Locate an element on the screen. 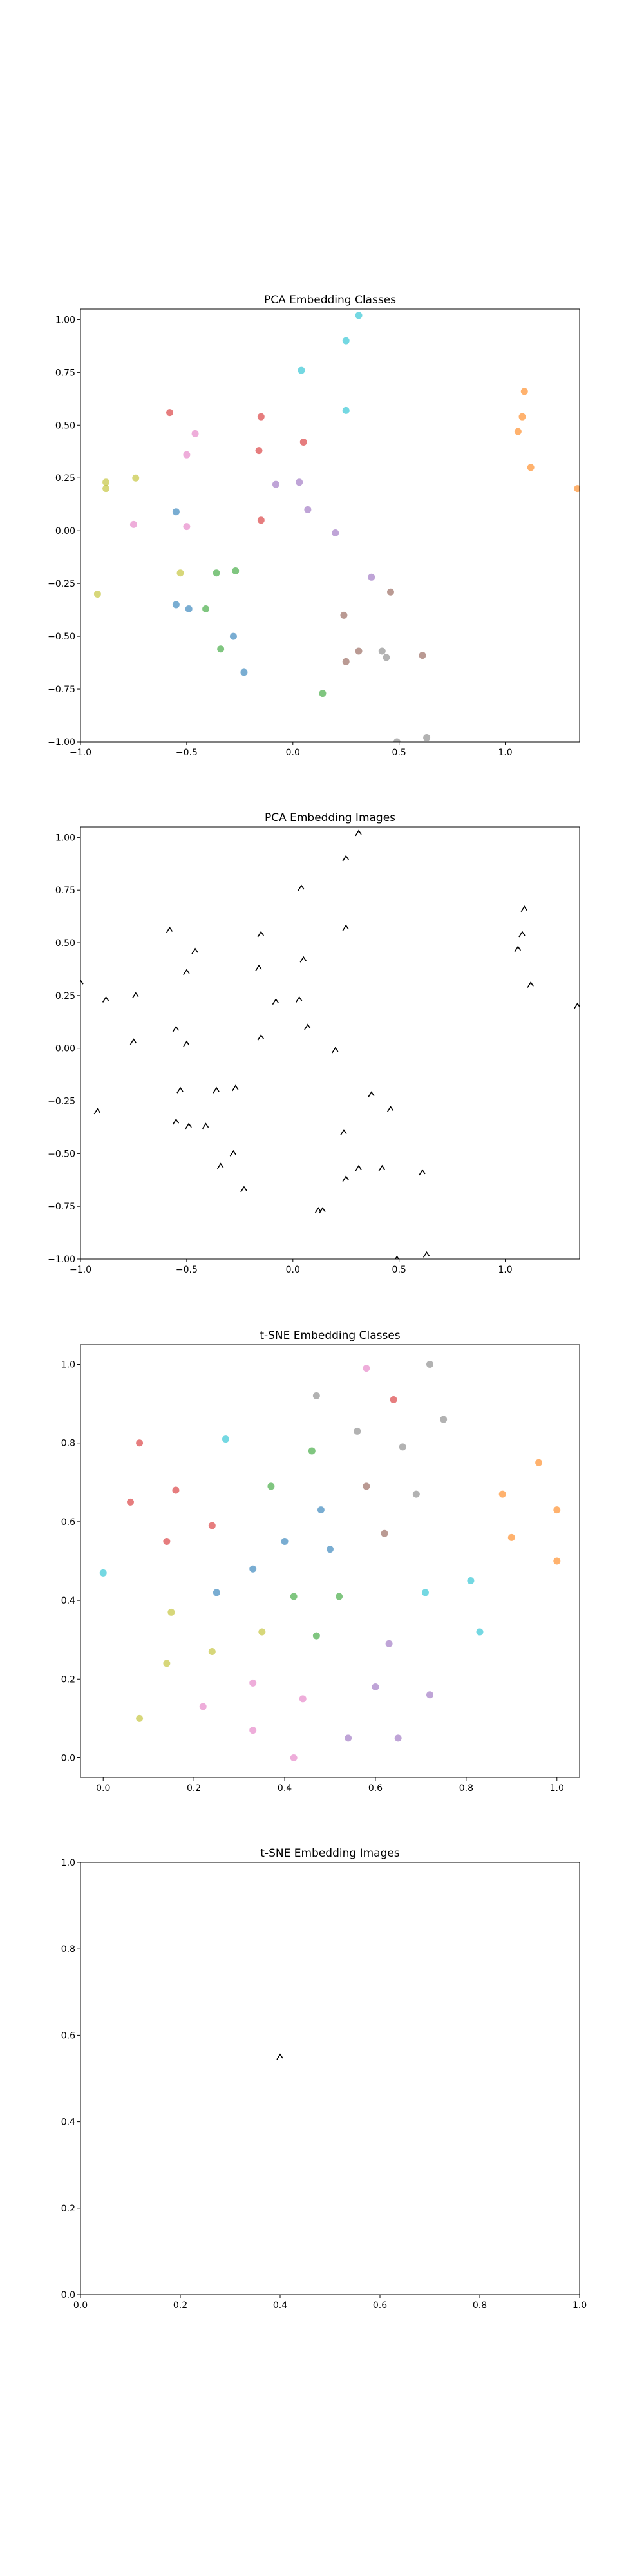 Image resolution: width=644 pixels, height=2576 pixels. y-tick-label: 0.00 is located at coordinates (65, 531).